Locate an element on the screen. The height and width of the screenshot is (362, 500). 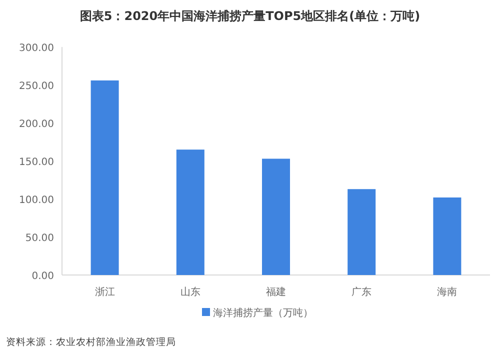
text: 资料来源：农业农村部渔业渔政管理局 is located at coordinates (91, 342).